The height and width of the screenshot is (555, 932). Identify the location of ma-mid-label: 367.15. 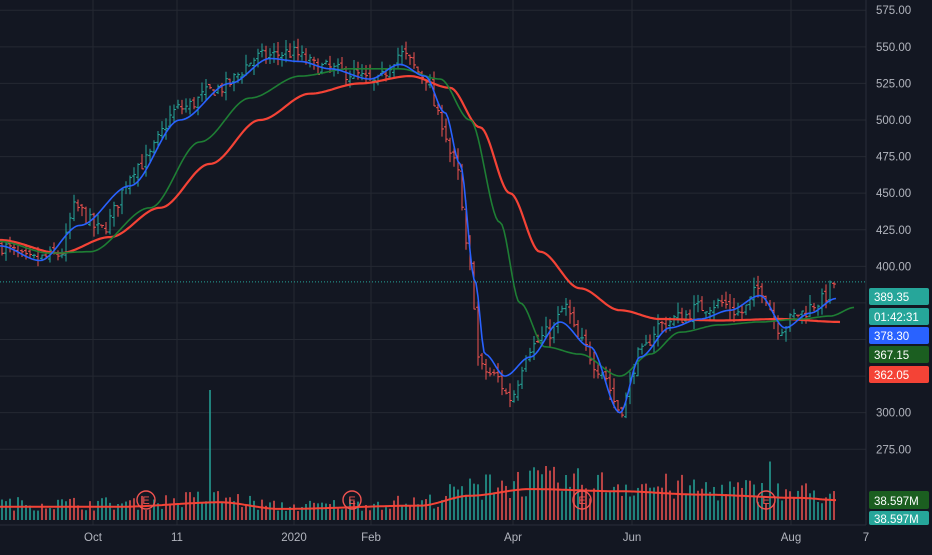
(899, 354).